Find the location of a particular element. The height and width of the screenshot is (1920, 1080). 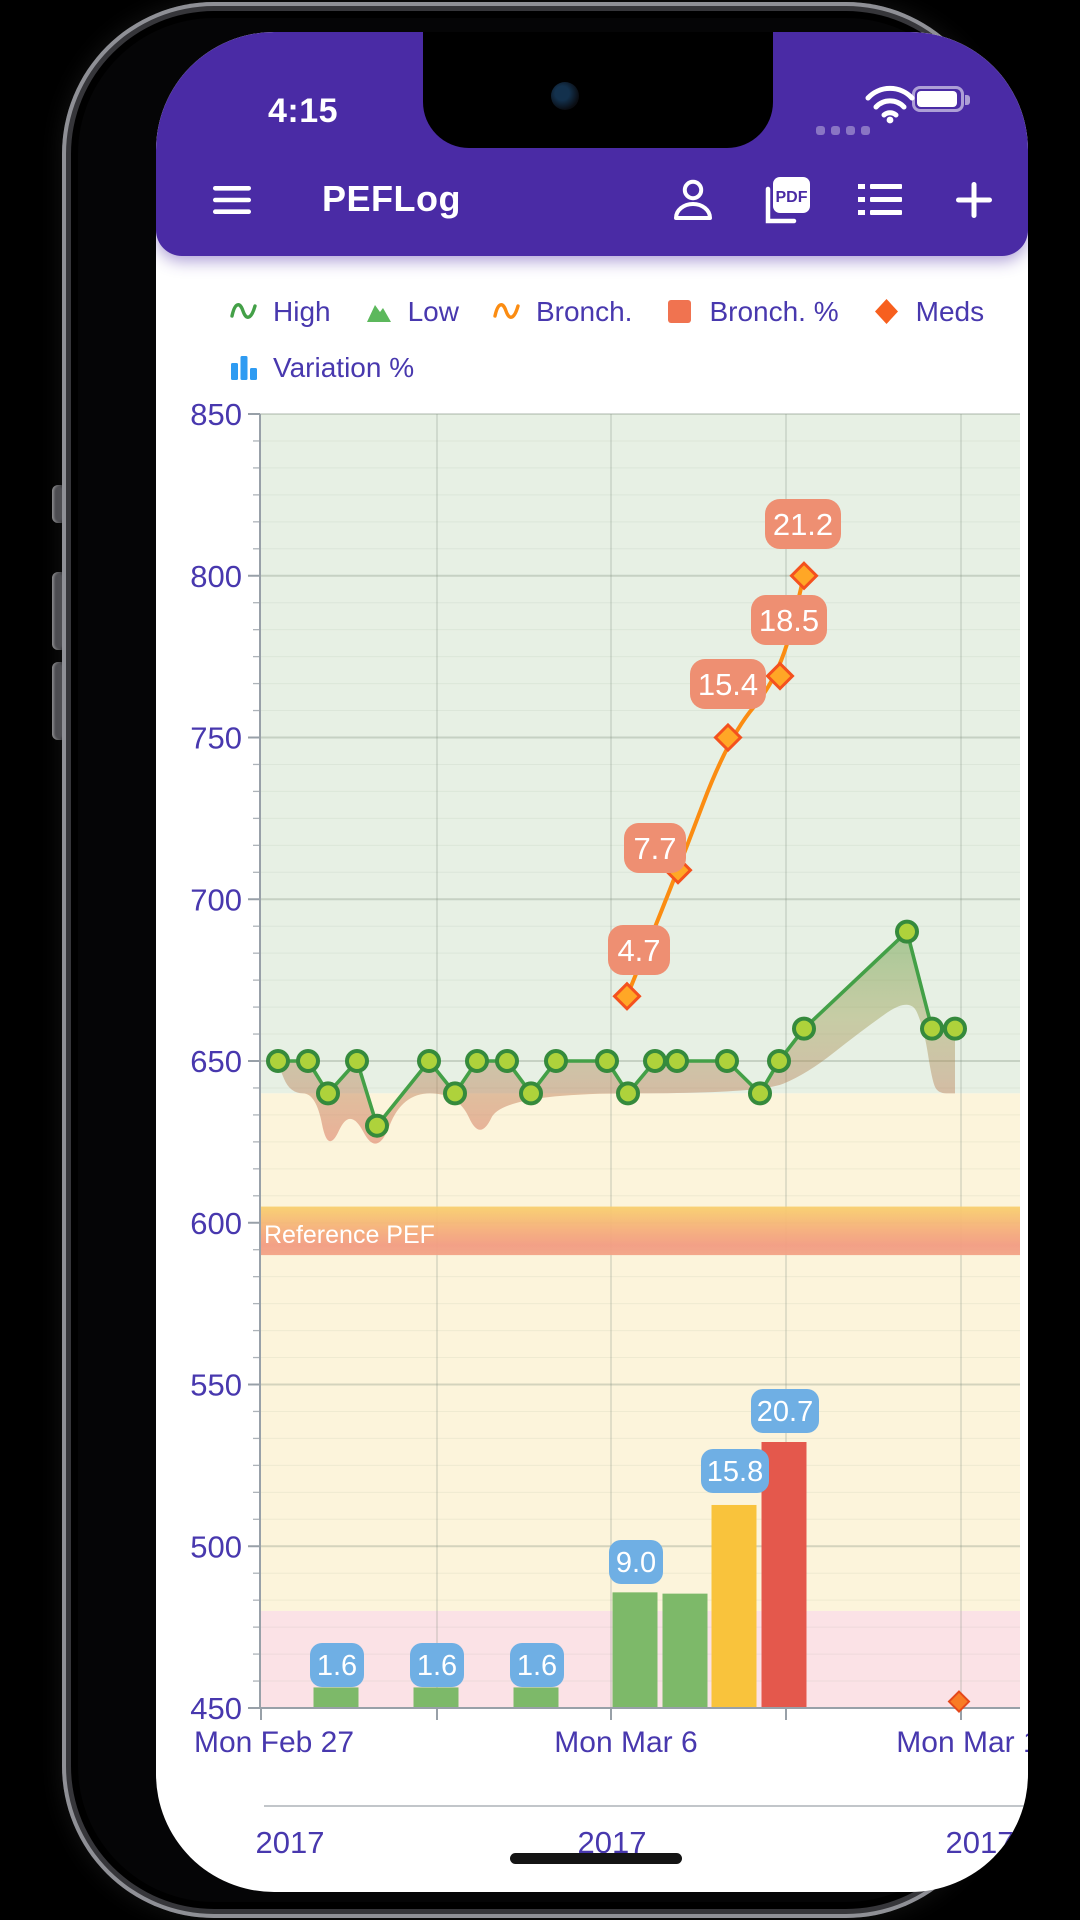

svg-text: 15.8 is located at coordinates (735, 1472).